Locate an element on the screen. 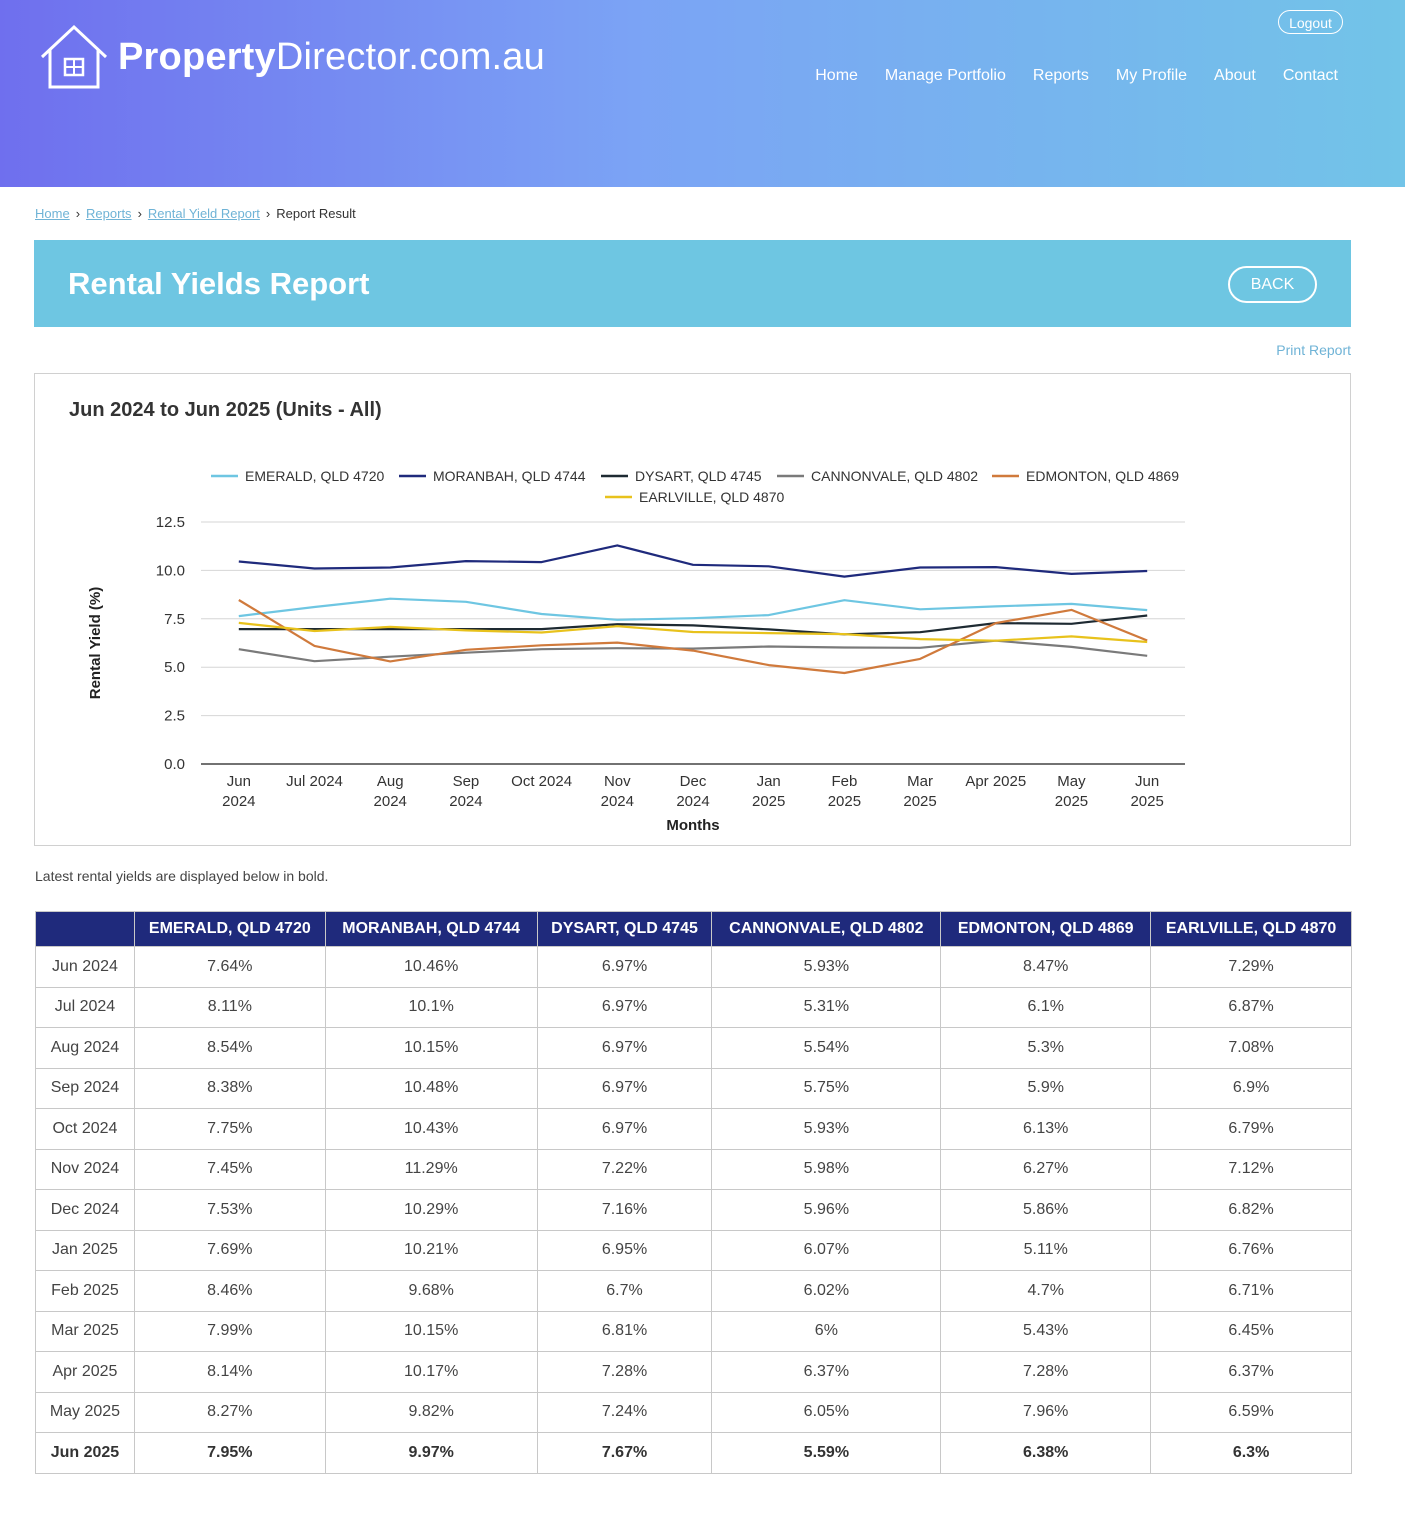 This screenshot has height=1525, width=1405. table-value-cell: 6.95% is located at coordinates (624, 1250).